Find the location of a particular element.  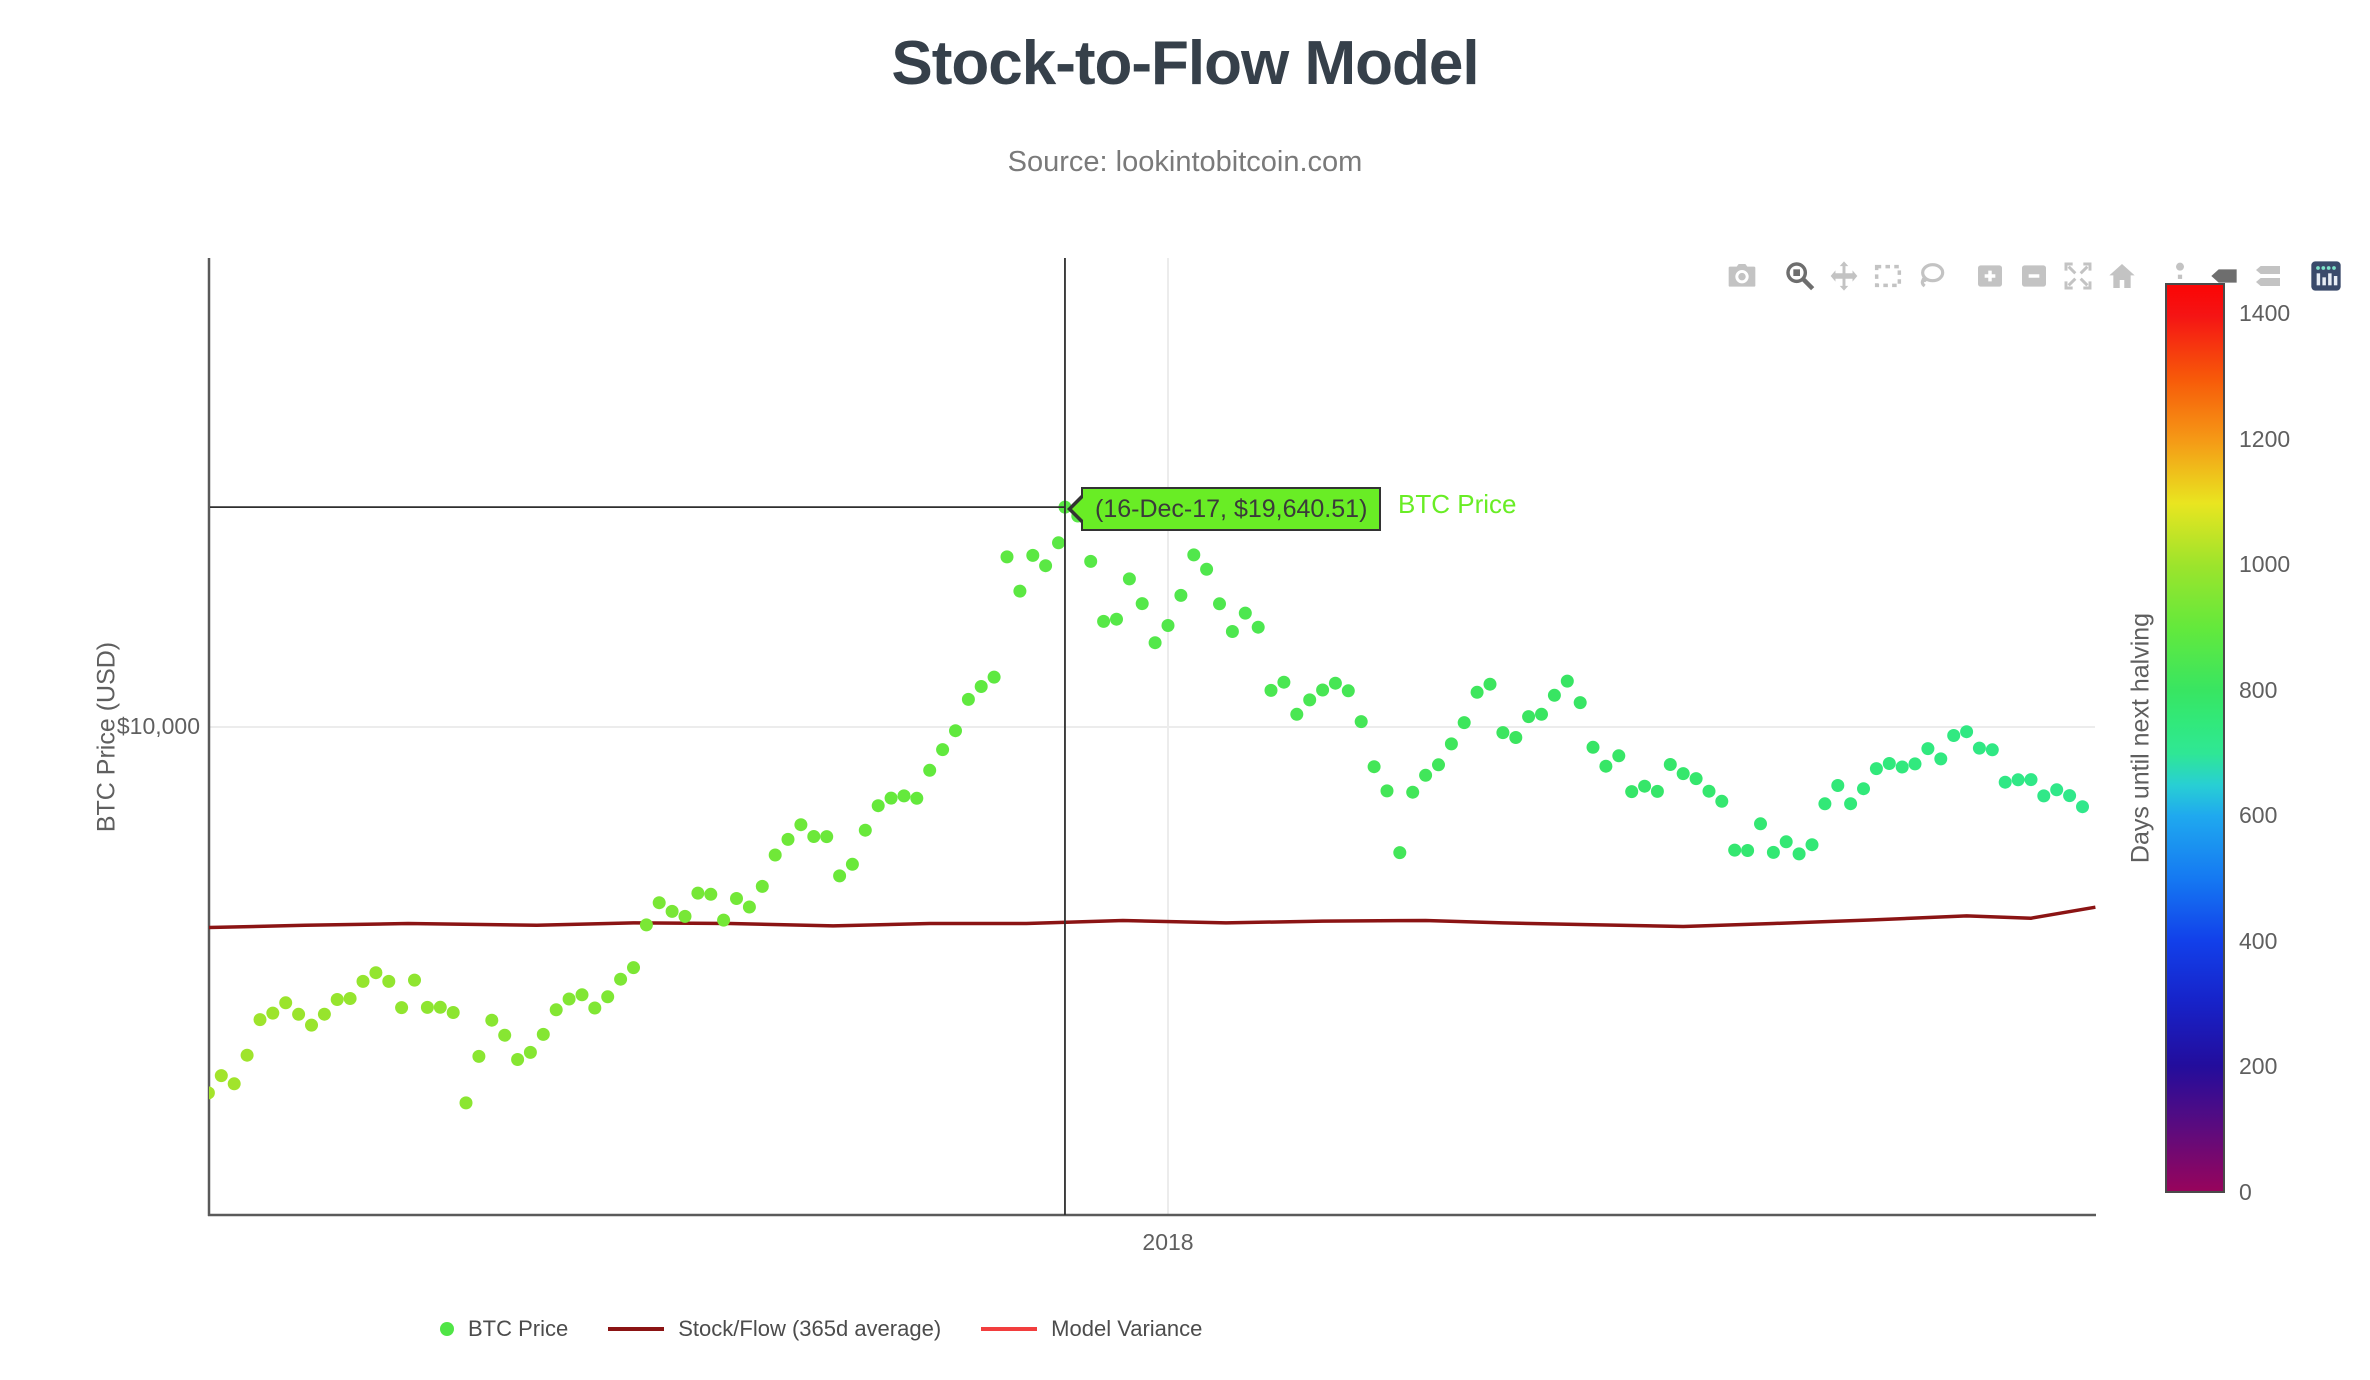

legend-marker-dot is located at coordinates (447, 1329).